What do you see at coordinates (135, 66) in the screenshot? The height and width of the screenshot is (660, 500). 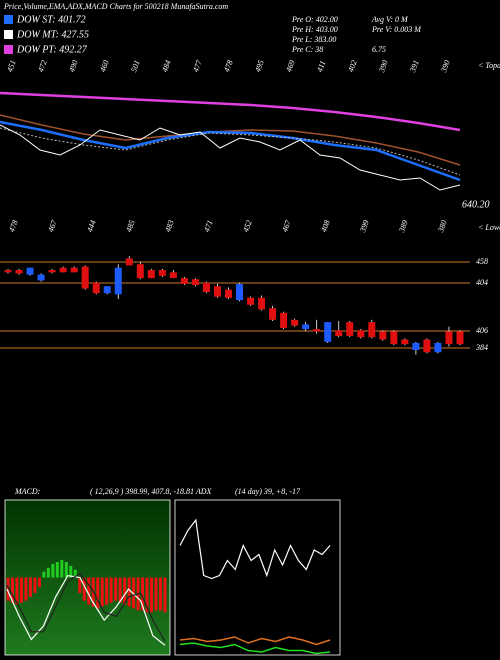 I see `top-label: 501` at bounding box center [135, 66].